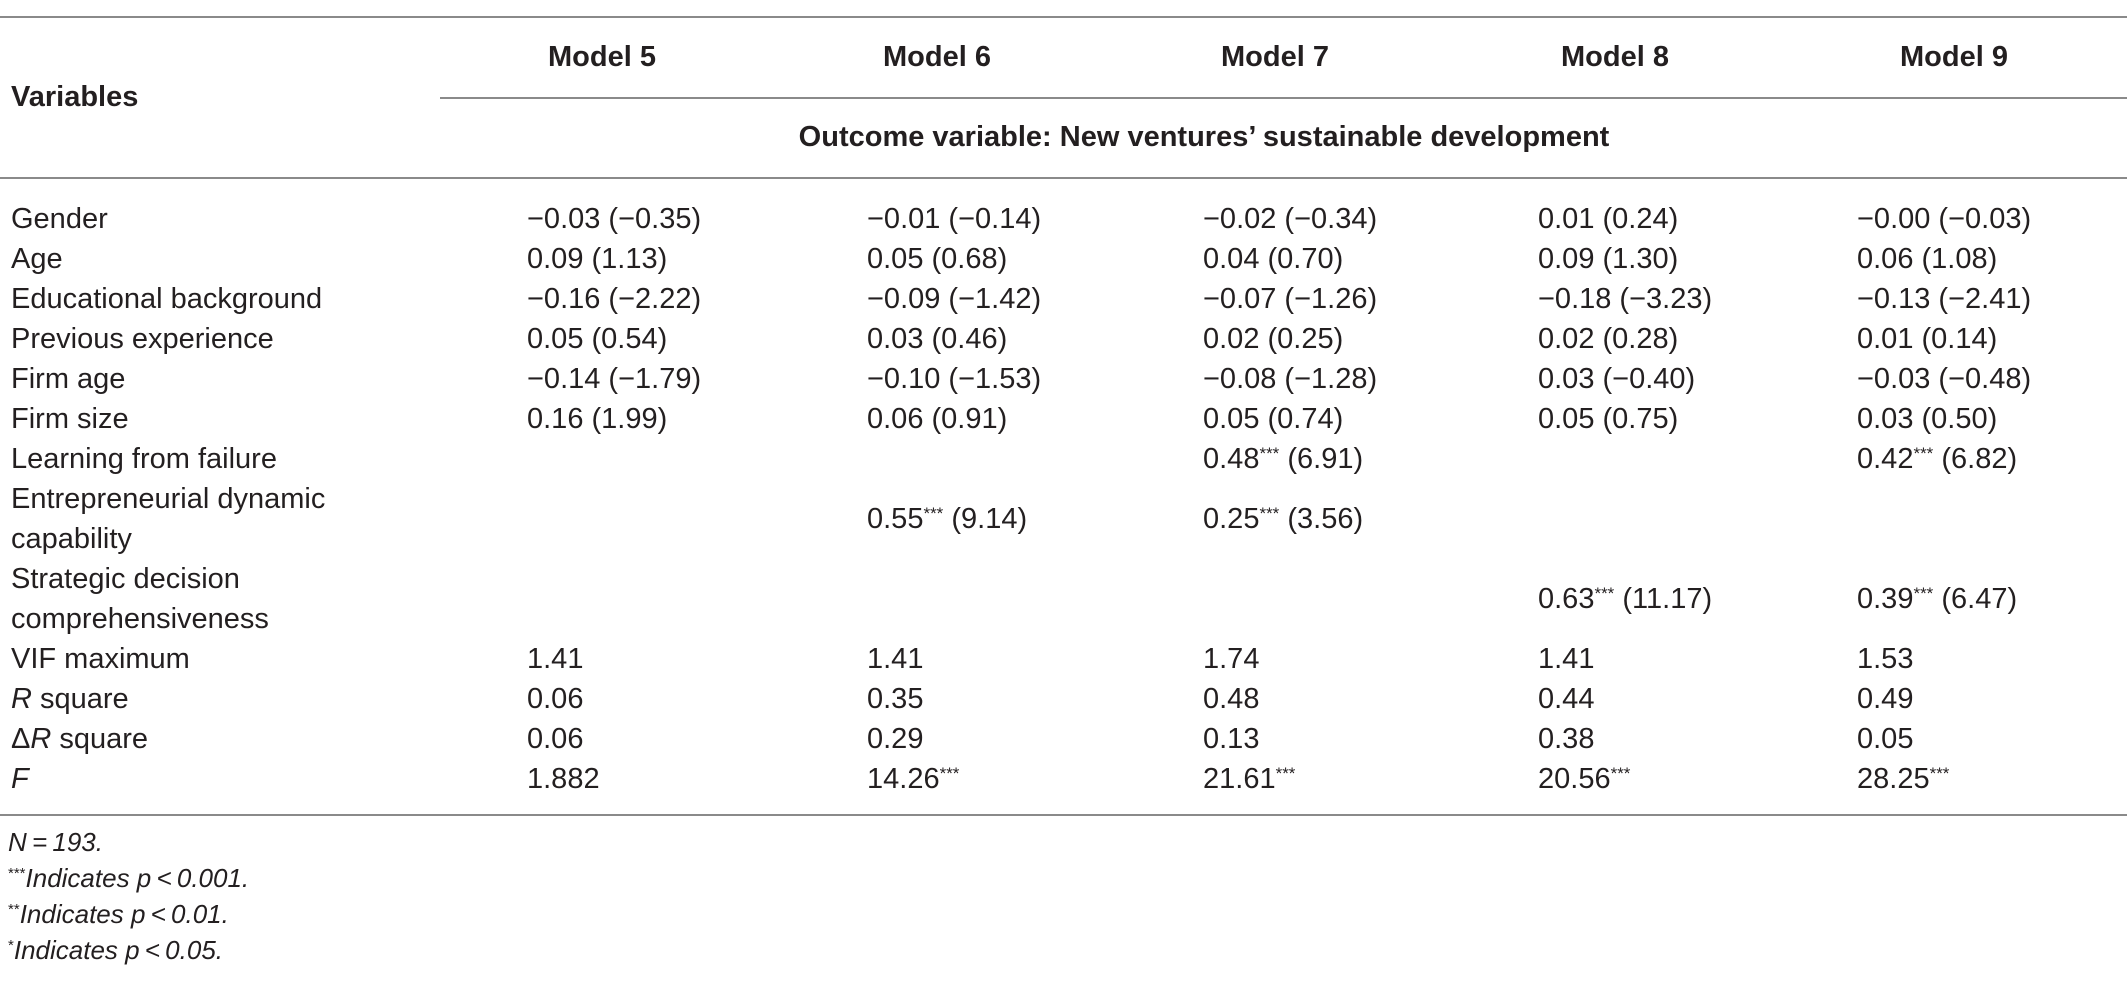 The height and width of the screenshot is (984, 2127). I want to click on table-cell: 1.882, so click(563, 779).